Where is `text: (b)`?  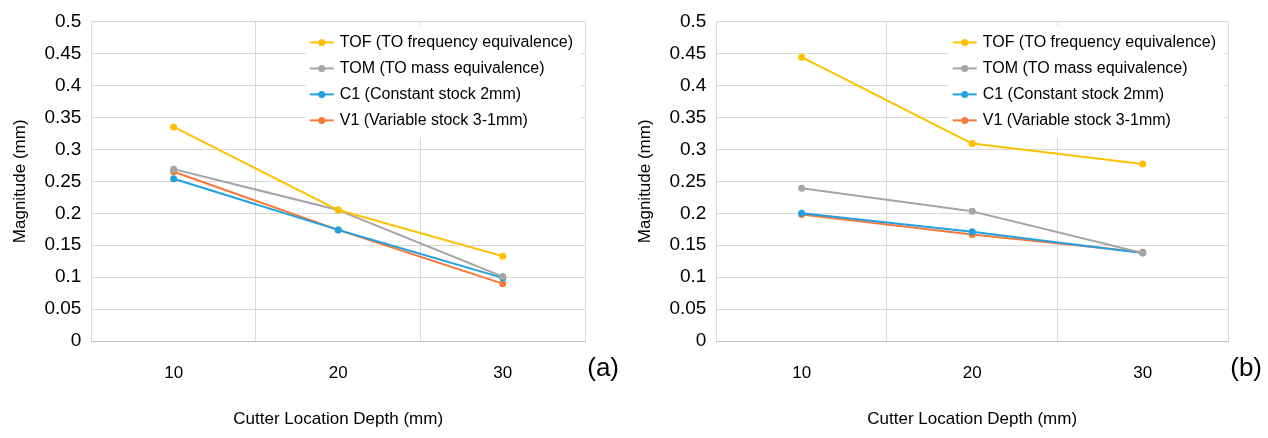
text: (b) is located at coordinates (1246, 367).